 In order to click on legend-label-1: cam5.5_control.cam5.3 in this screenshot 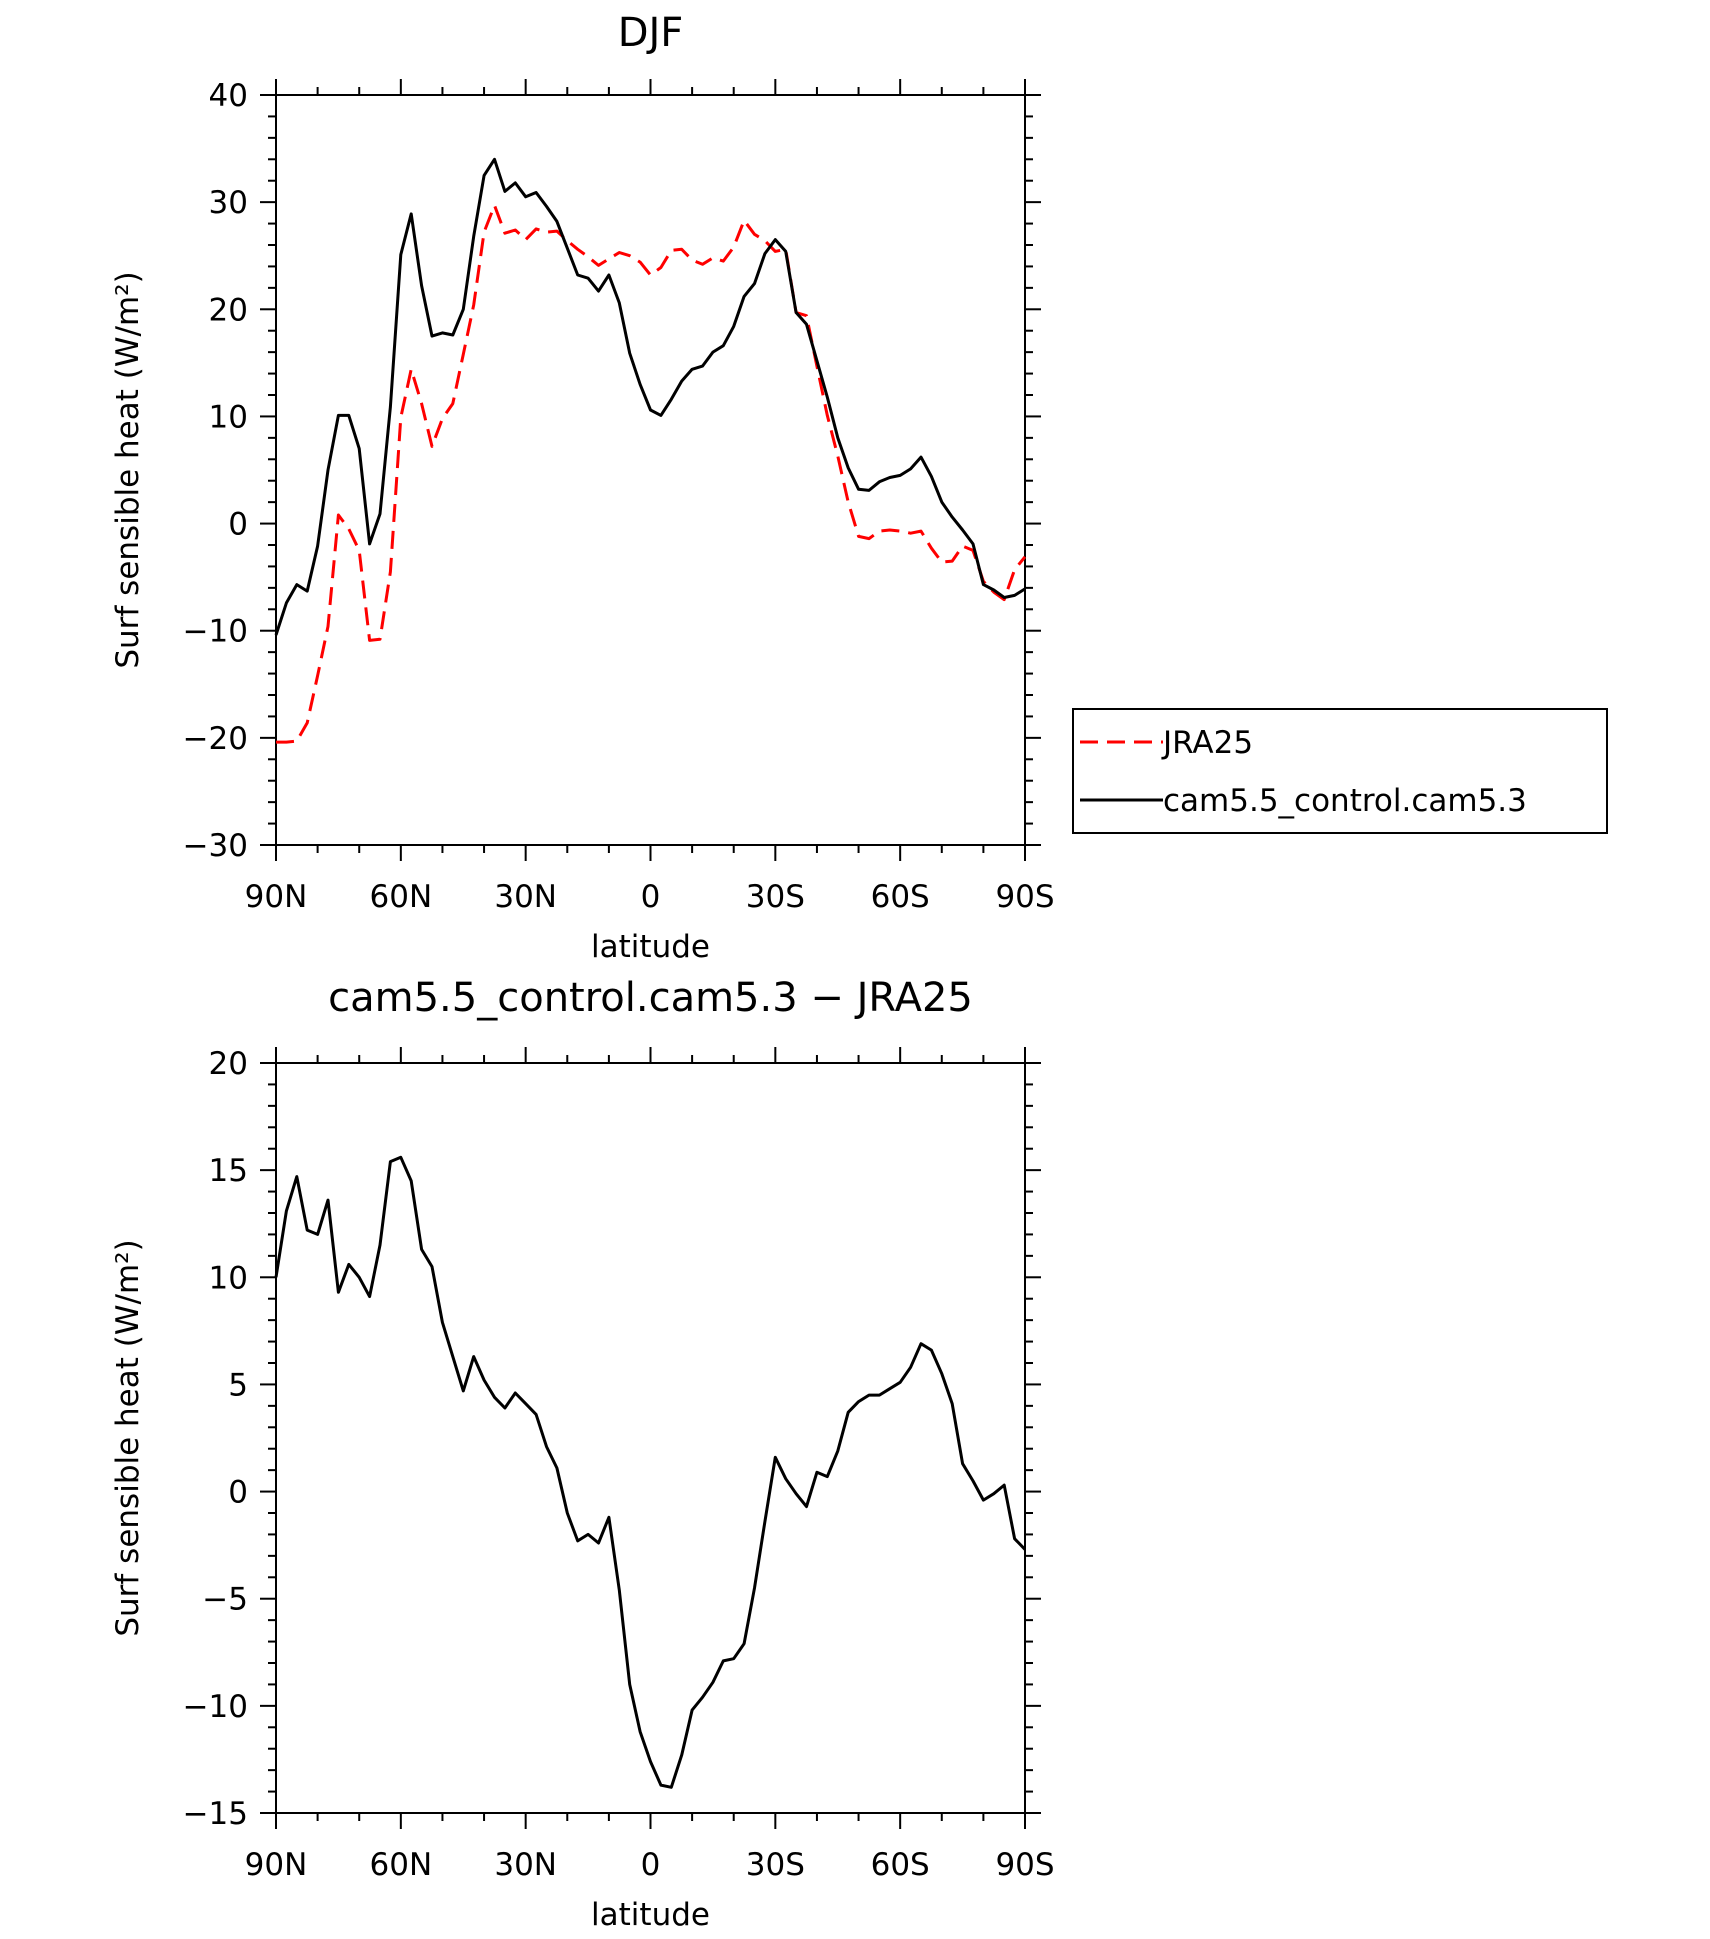, I will do `click(1345, 801)`.